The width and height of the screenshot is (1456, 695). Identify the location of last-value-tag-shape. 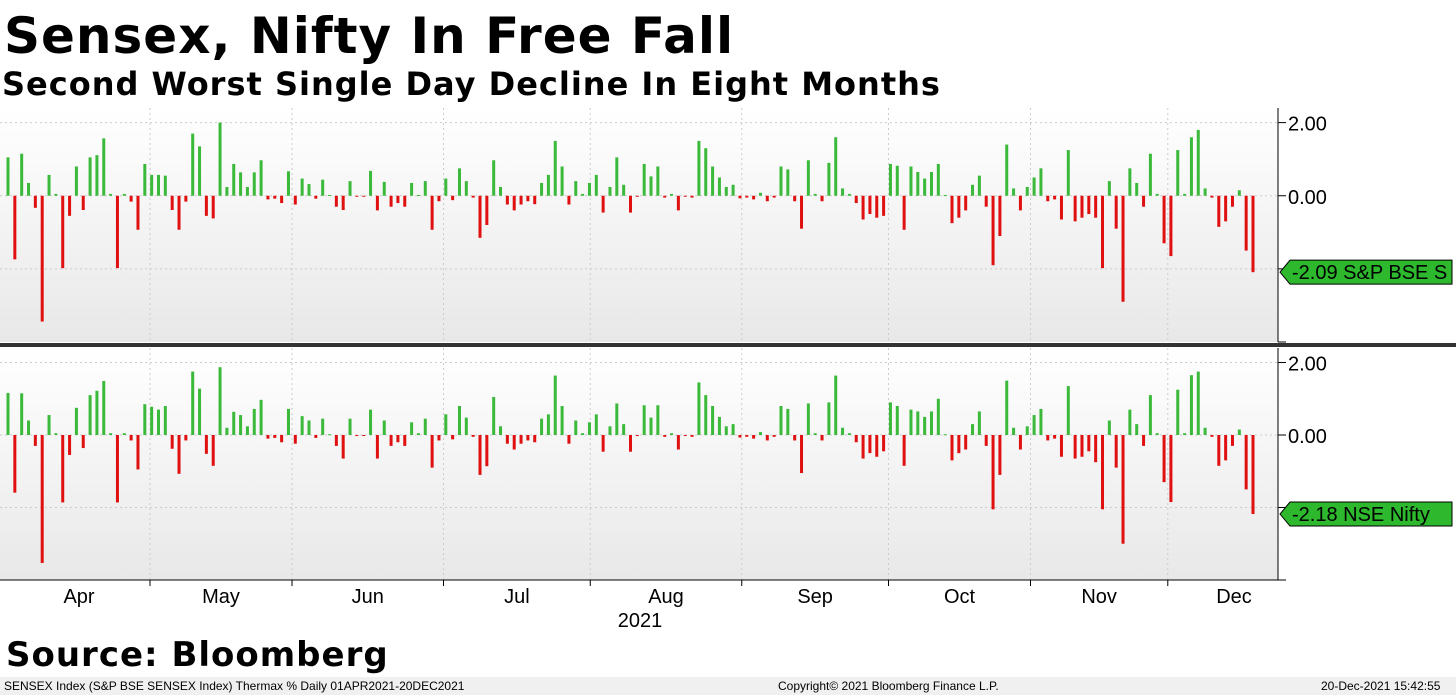
(1366, 272).